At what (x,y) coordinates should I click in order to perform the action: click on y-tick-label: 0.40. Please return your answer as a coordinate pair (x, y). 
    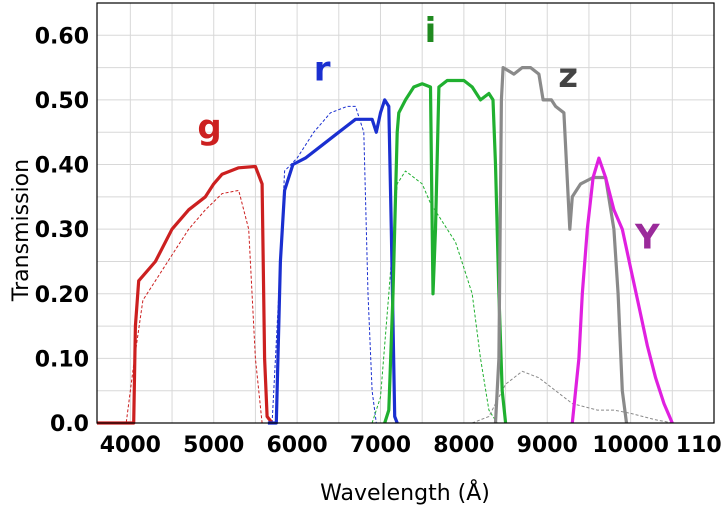
    Looking at the image, I should click on (62, 166).